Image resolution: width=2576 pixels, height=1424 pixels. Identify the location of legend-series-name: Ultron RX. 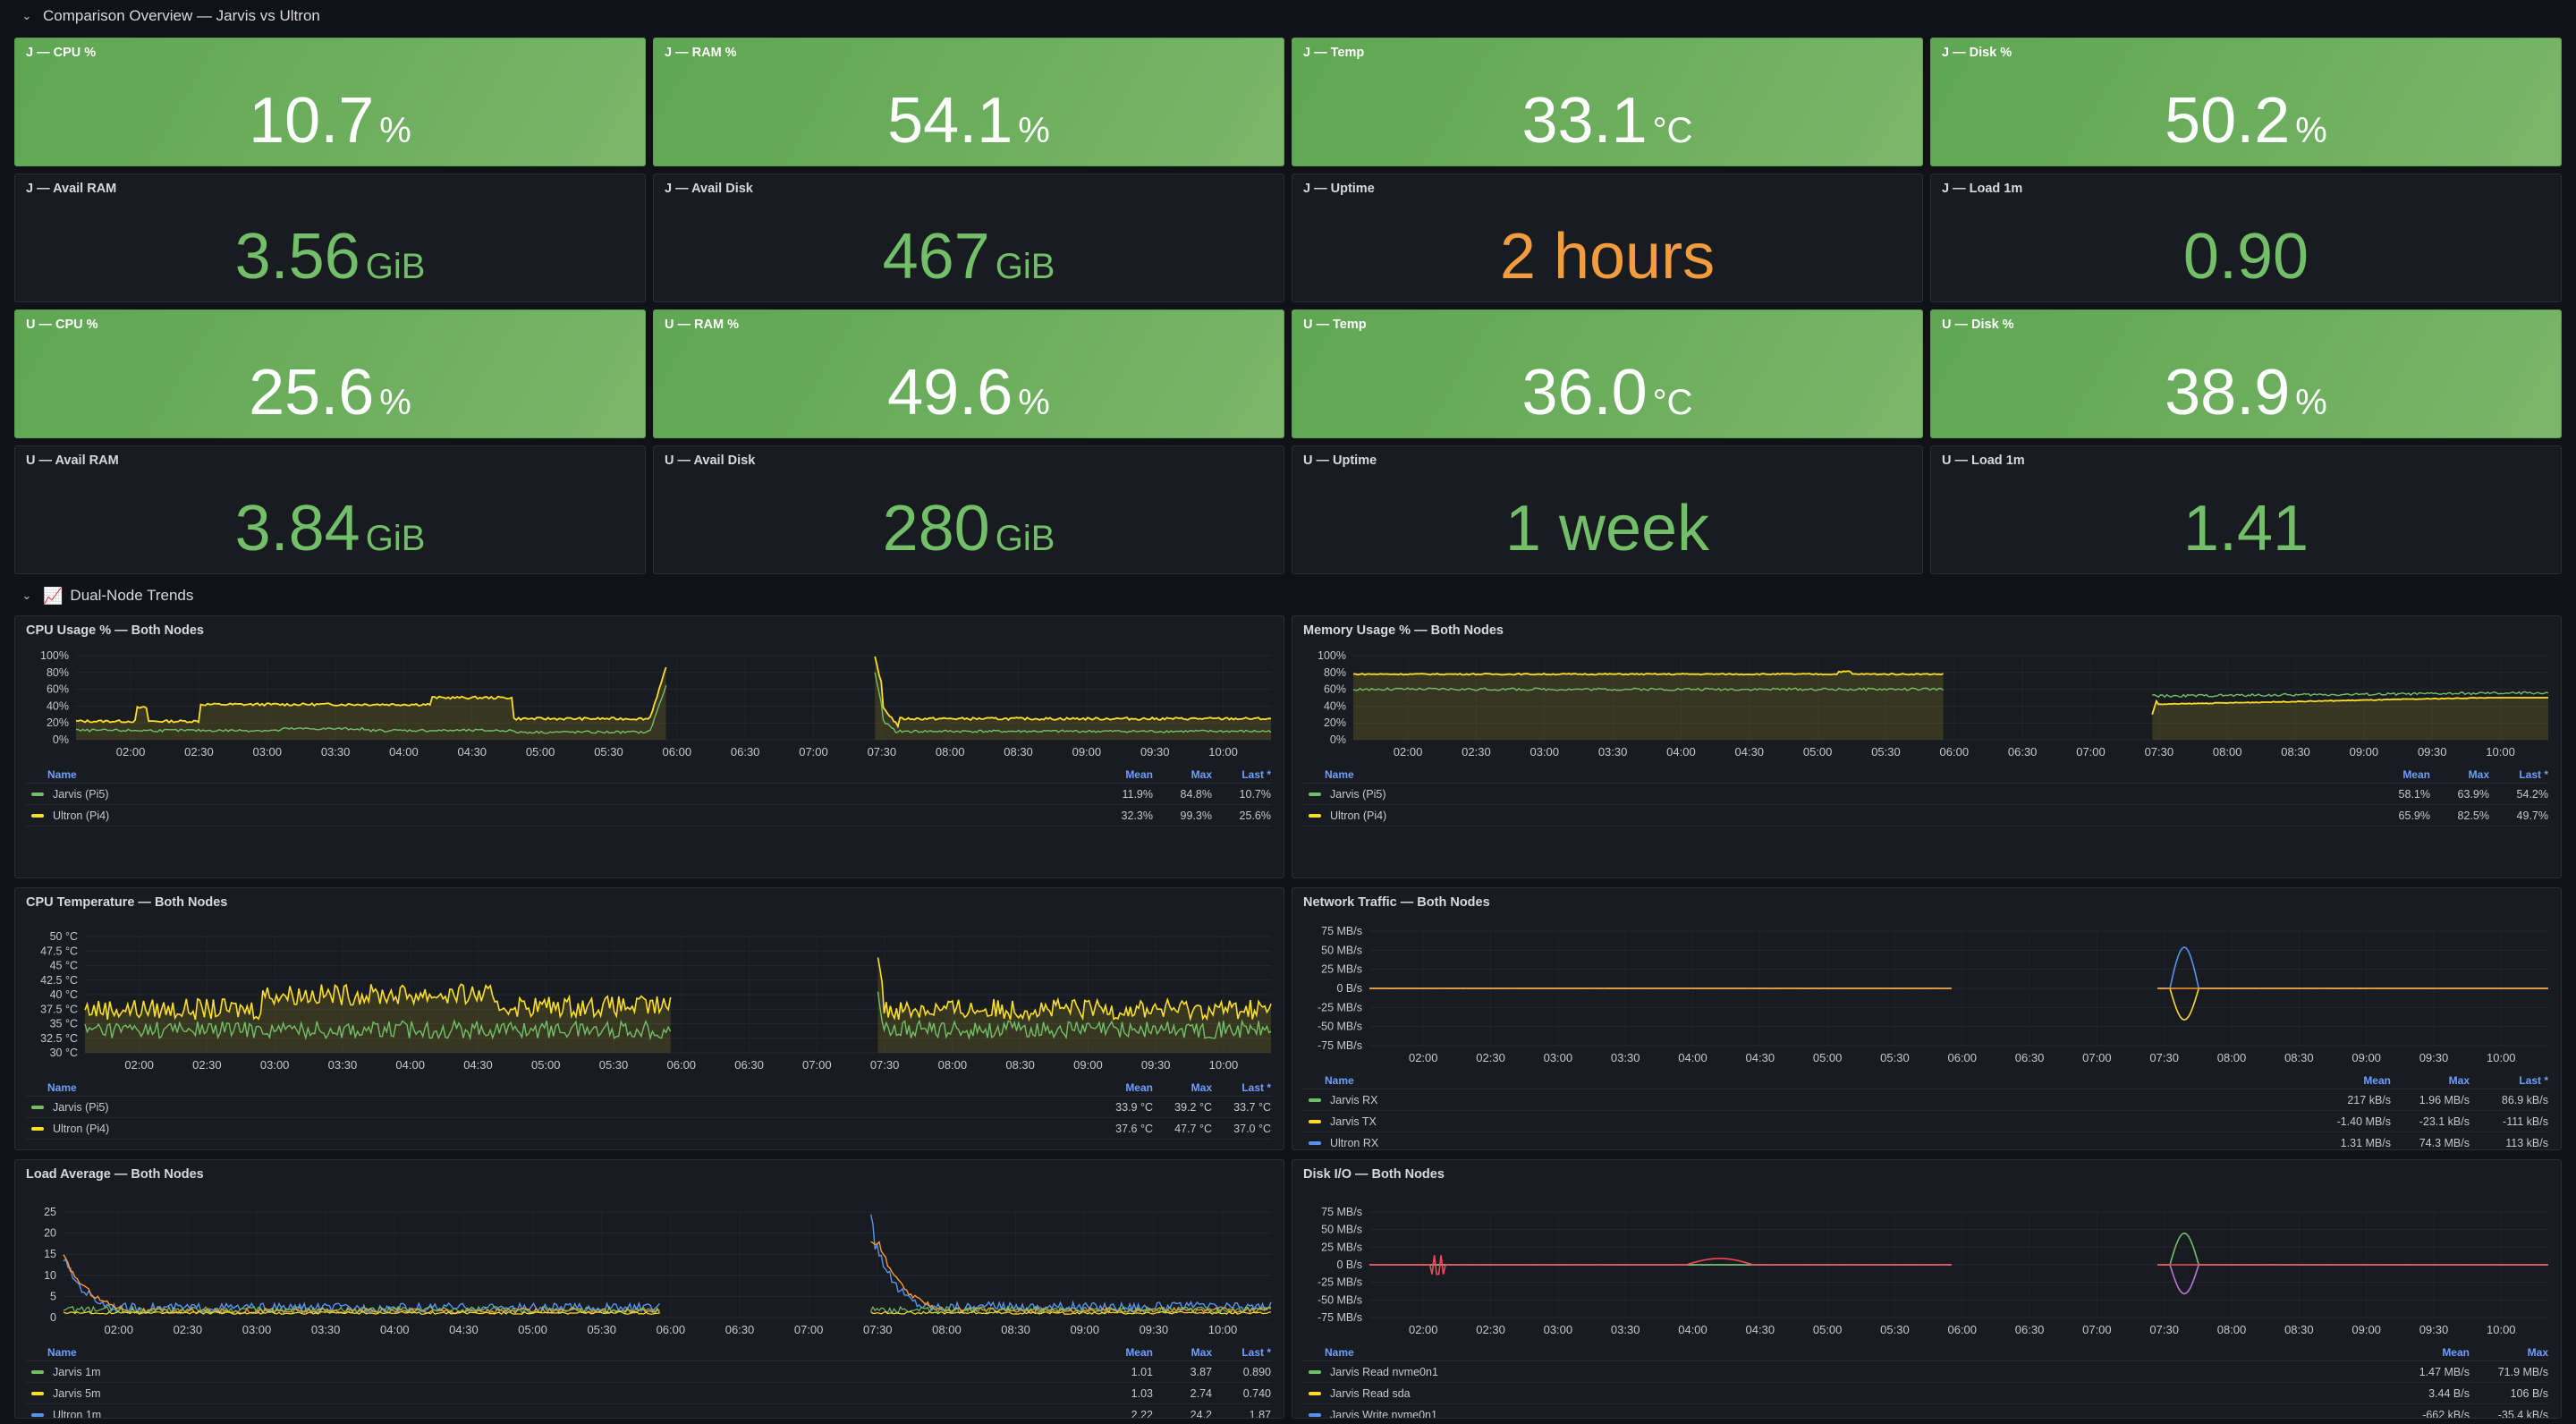
(1807, 1143).